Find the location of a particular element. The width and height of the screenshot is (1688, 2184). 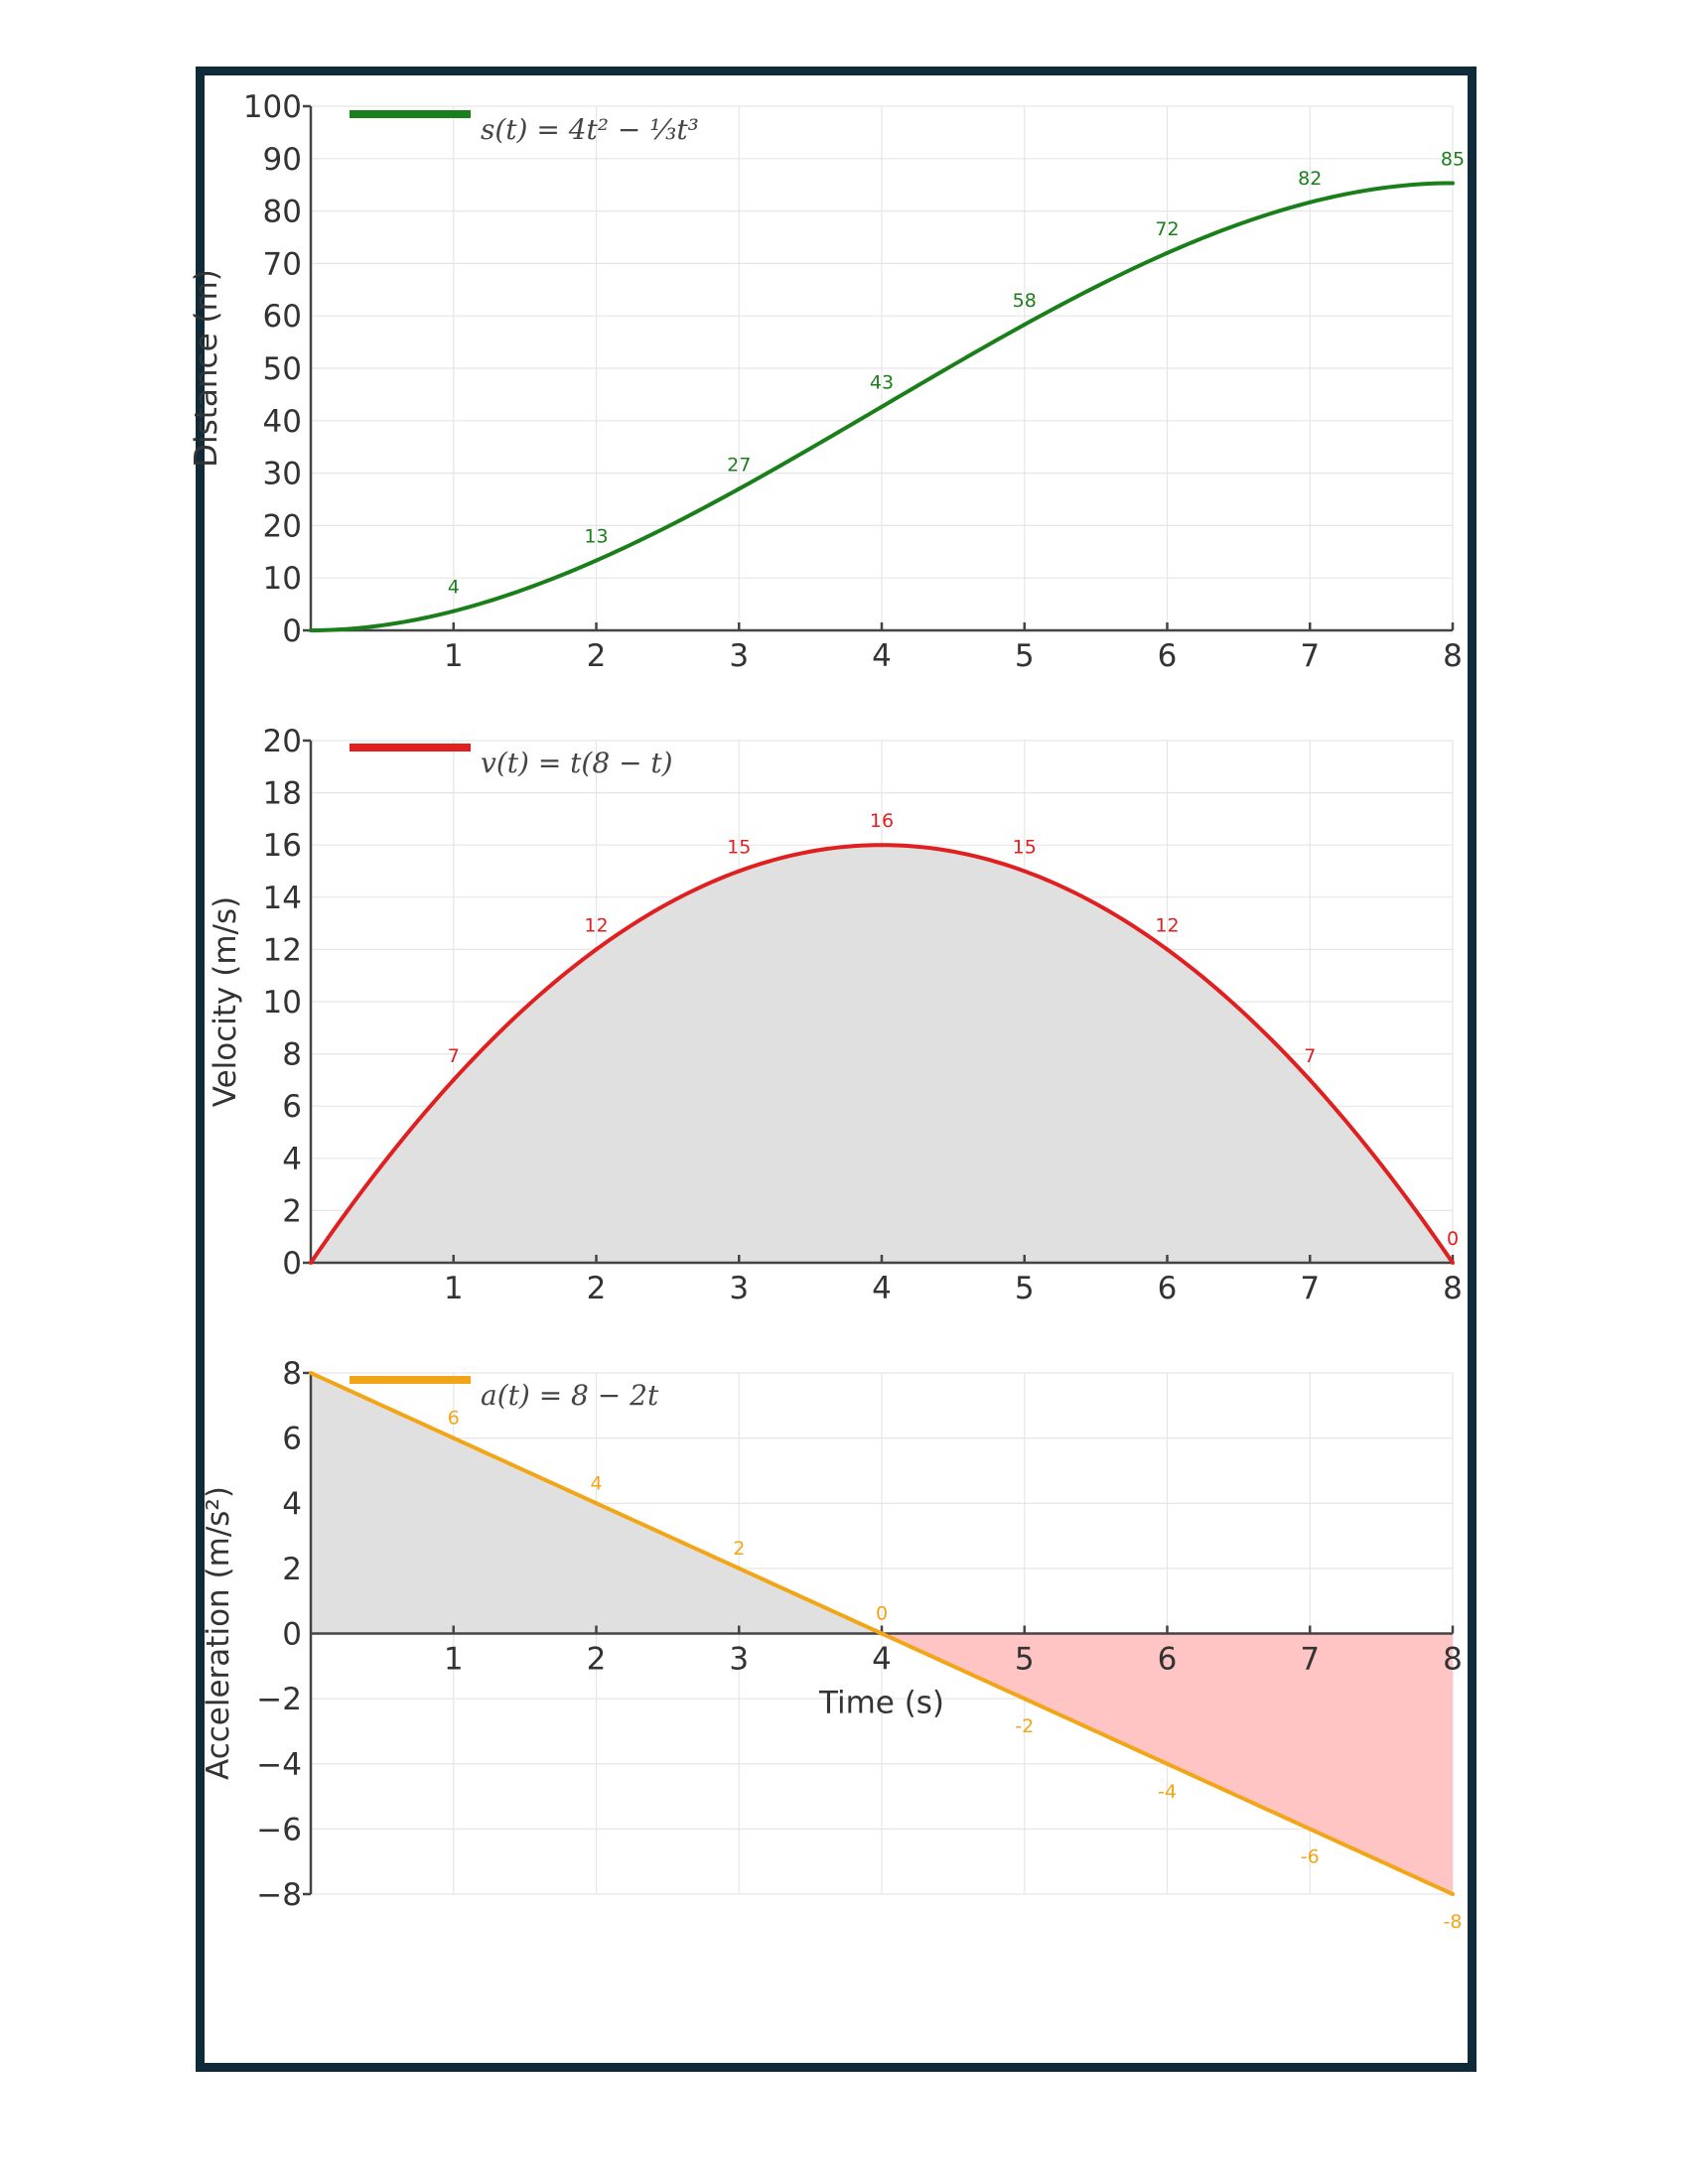

y-tick-label: 100 is located at coordinates (272, 107).